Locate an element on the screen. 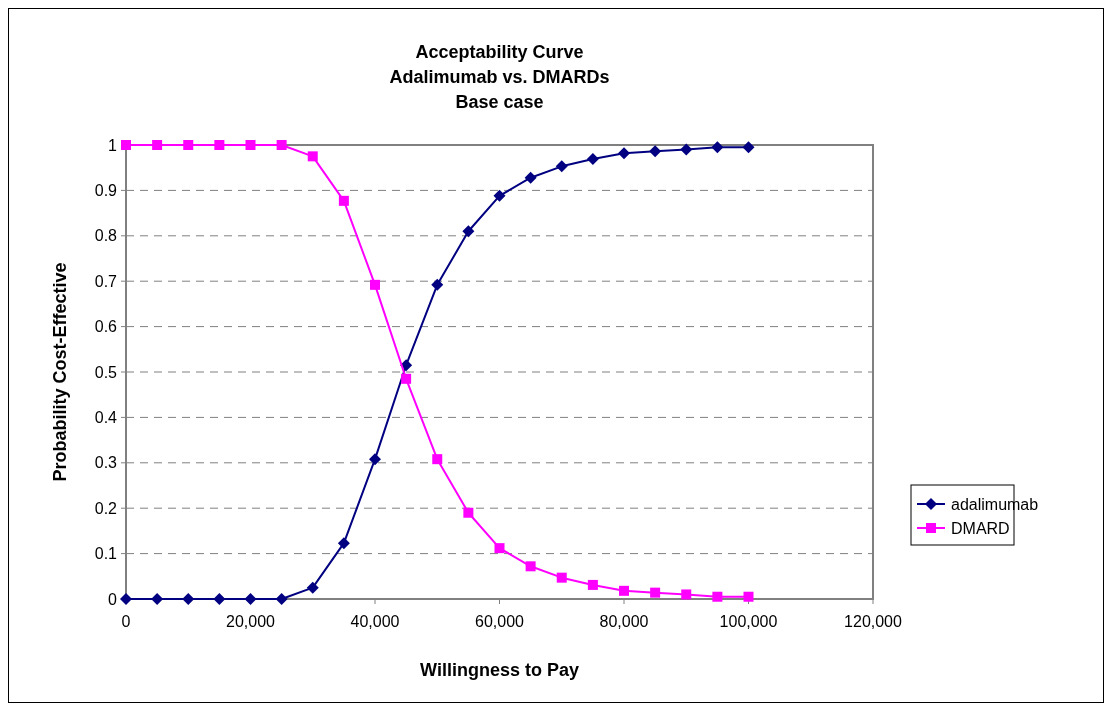 This screenshot has width=1104, height=703. y-tick-label: 0.8 is located at coordinates (106, 236).